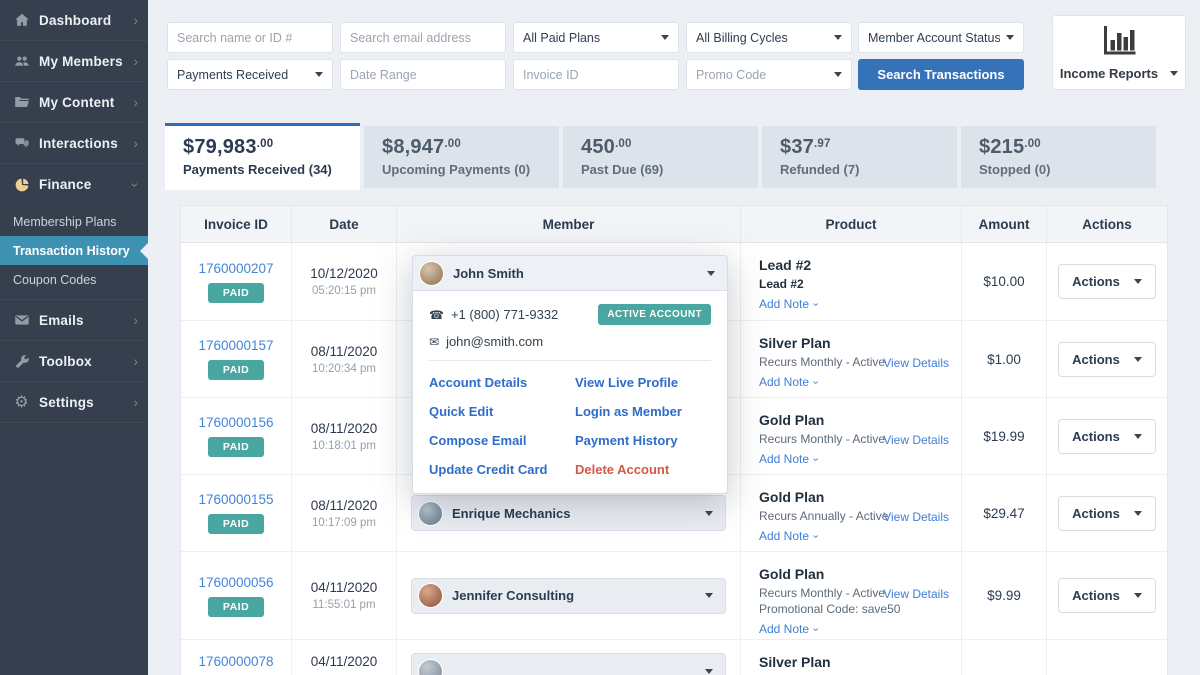 Image resolution: width=1200 pixels, height=675 pixels. What do you see at coordinates (495, 341) in the screenshot?
I see `member-email: john@smith.com` at bounding box center [495, 341].